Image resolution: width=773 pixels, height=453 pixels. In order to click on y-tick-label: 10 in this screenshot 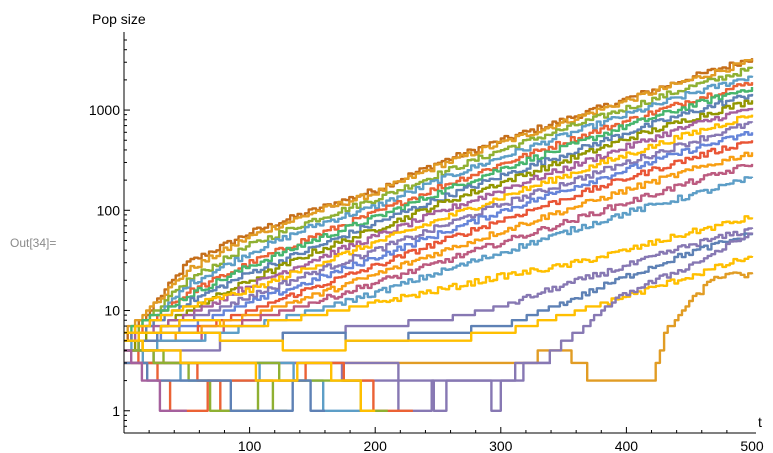, I will do `click(112, 311)`.